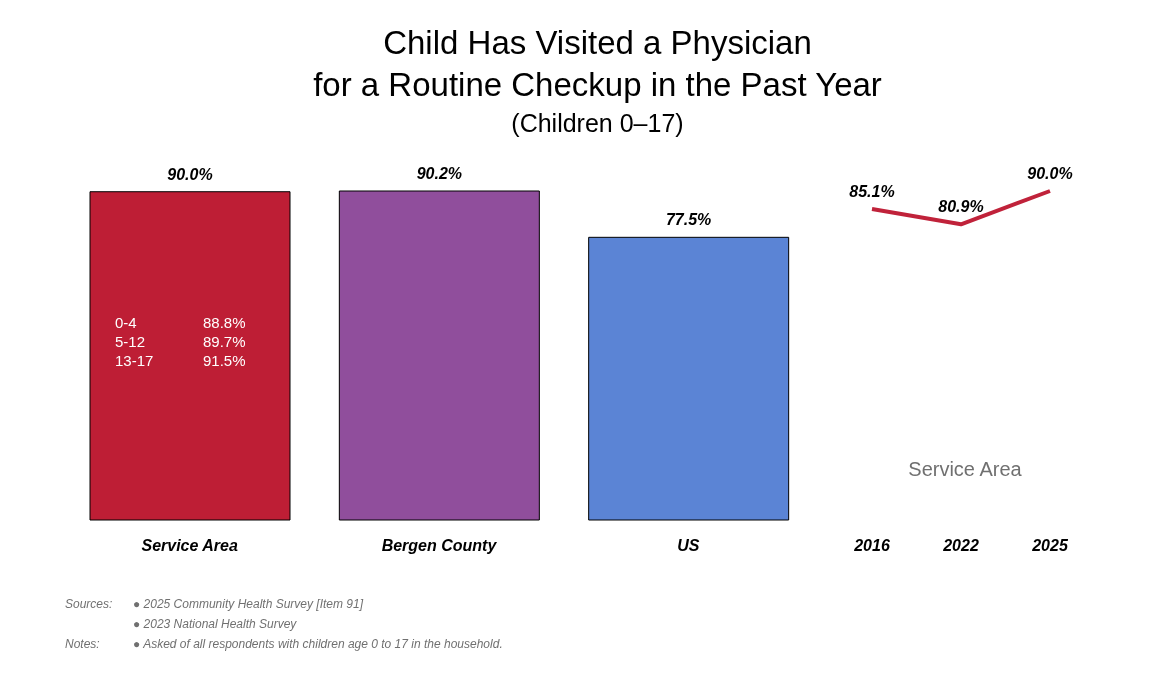 Image resolution: width=1158 pixels, height=675 pixels. I want to click on x-tick-label: 2022, so click(960, 546).